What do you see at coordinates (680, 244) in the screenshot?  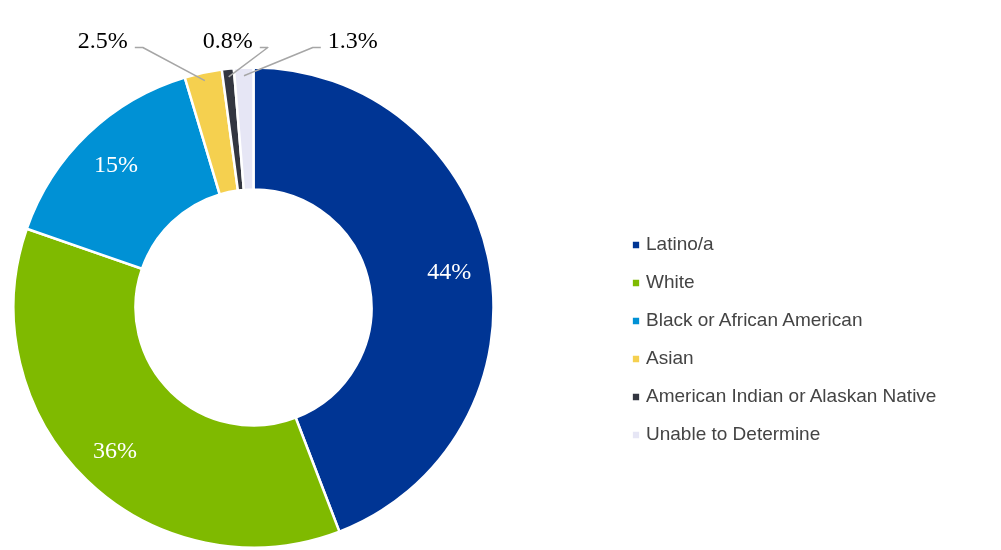 I see `legend-label: Latino/a` at bounding box center [680, 244].